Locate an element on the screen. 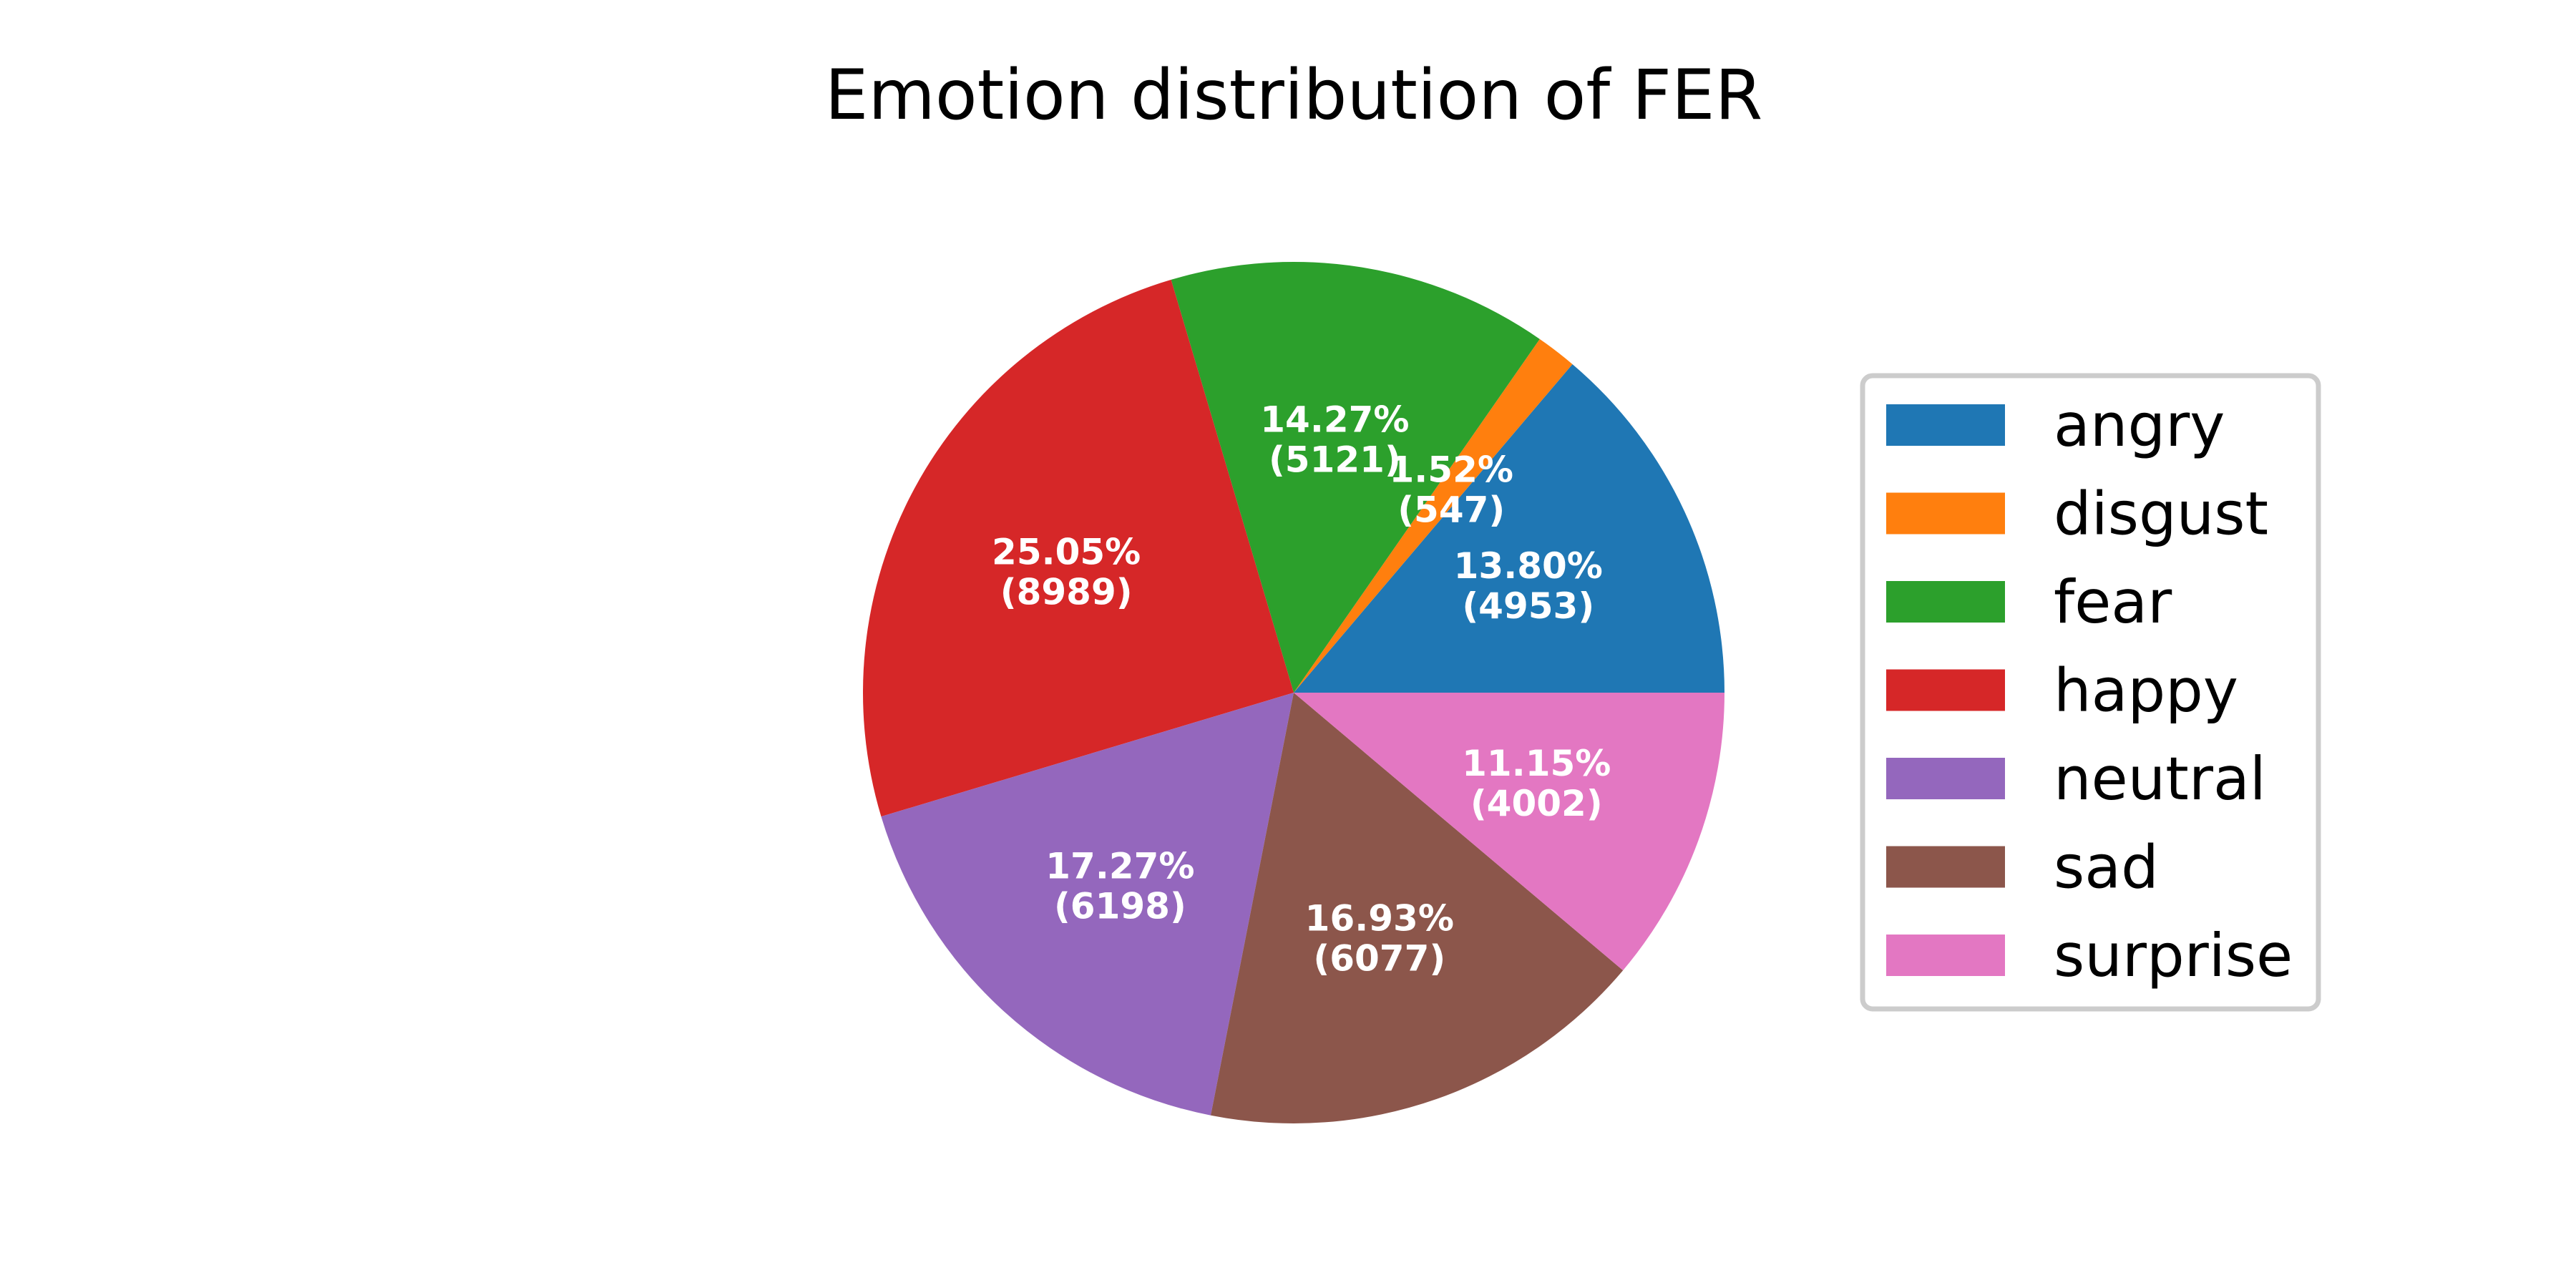 This screenshot has width=2576, height=1288. slice-count-neutral: (6198) is located at coordinates (1120, 906).